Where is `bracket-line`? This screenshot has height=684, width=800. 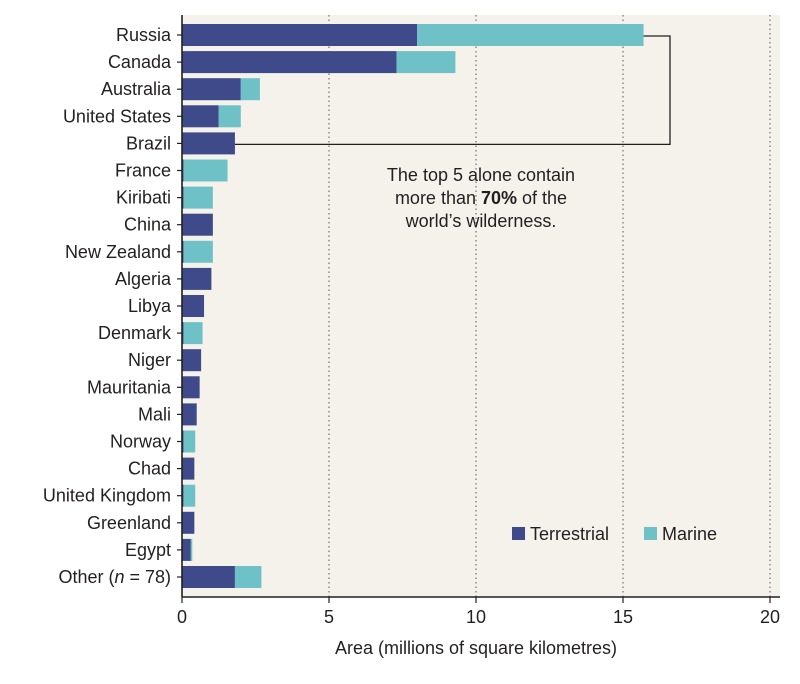 bracket-line is located at coordinates (452, 90).